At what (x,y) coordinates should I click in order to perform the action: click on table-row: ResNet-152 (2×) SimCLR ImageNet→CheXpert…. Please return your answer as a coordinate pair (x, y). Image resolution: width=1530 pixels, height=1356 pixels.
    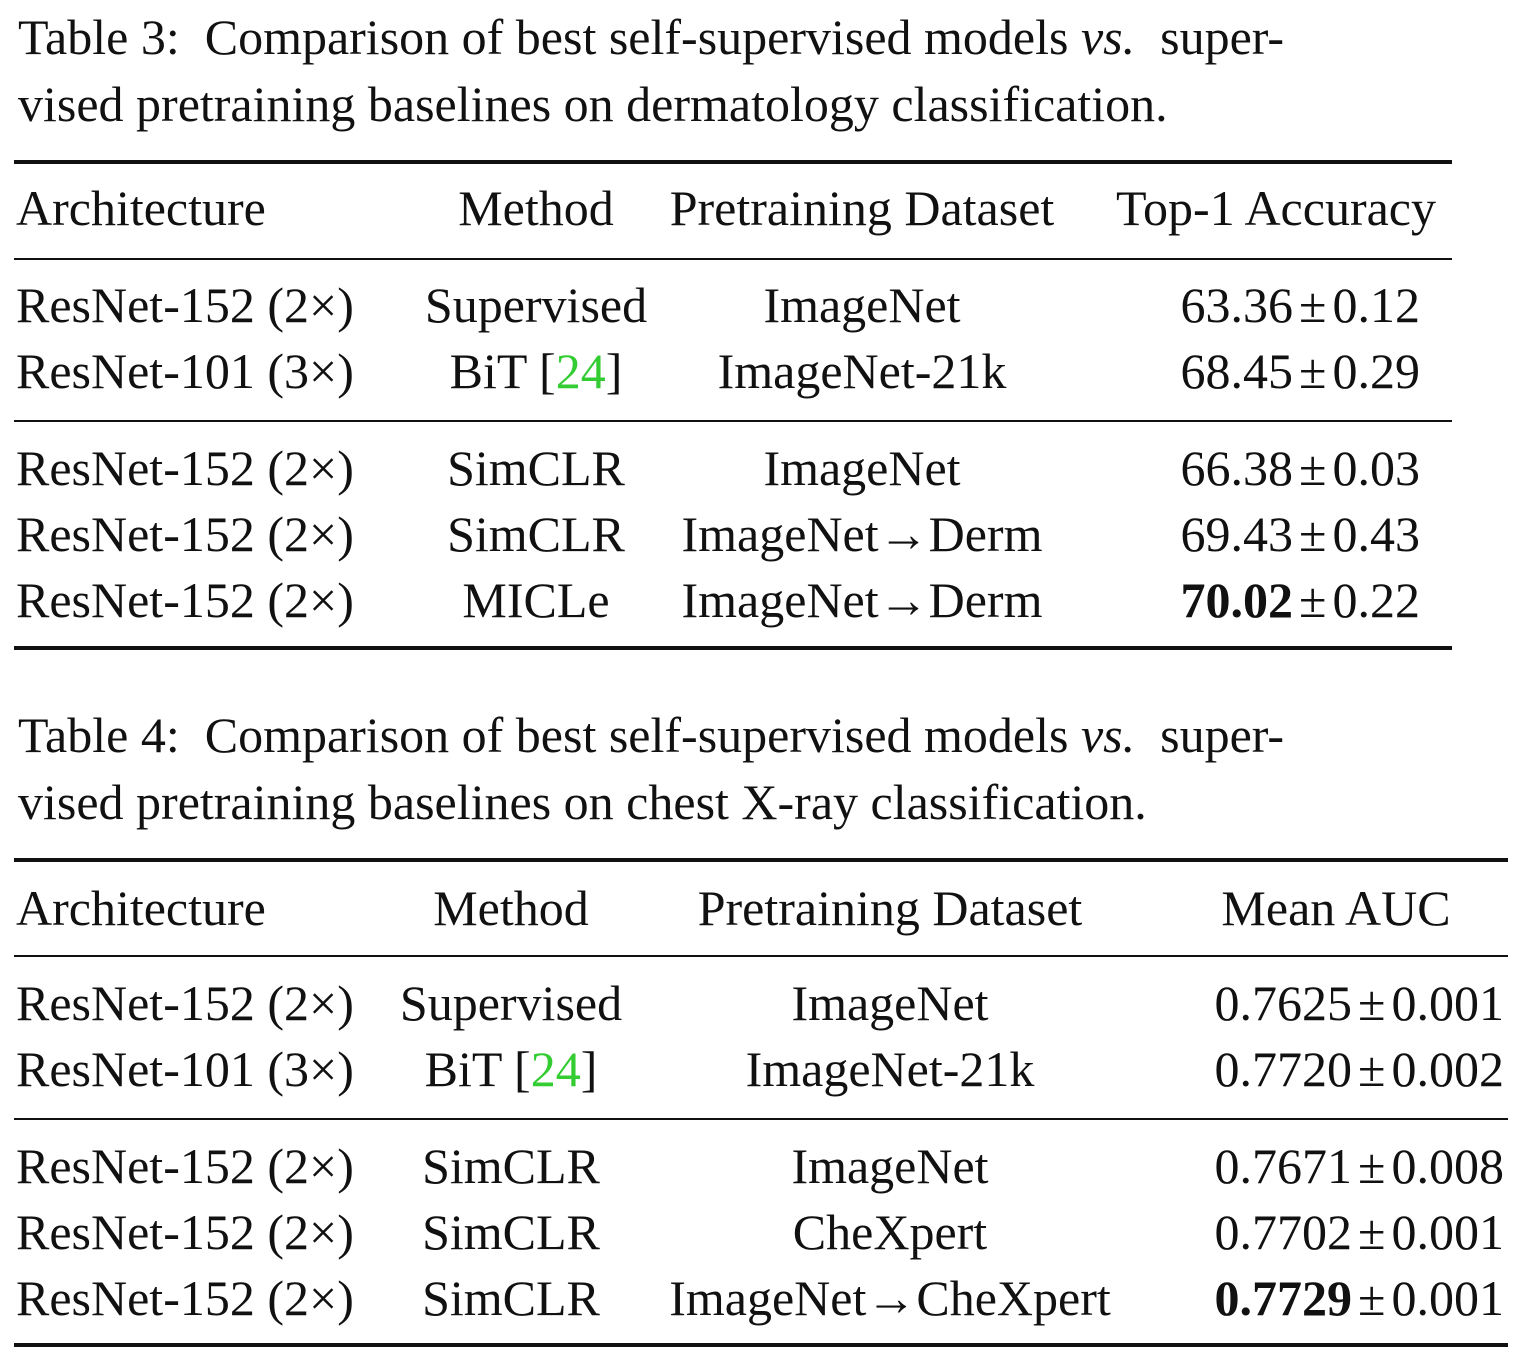
    Looking at the image, I should click on (765, 1298).